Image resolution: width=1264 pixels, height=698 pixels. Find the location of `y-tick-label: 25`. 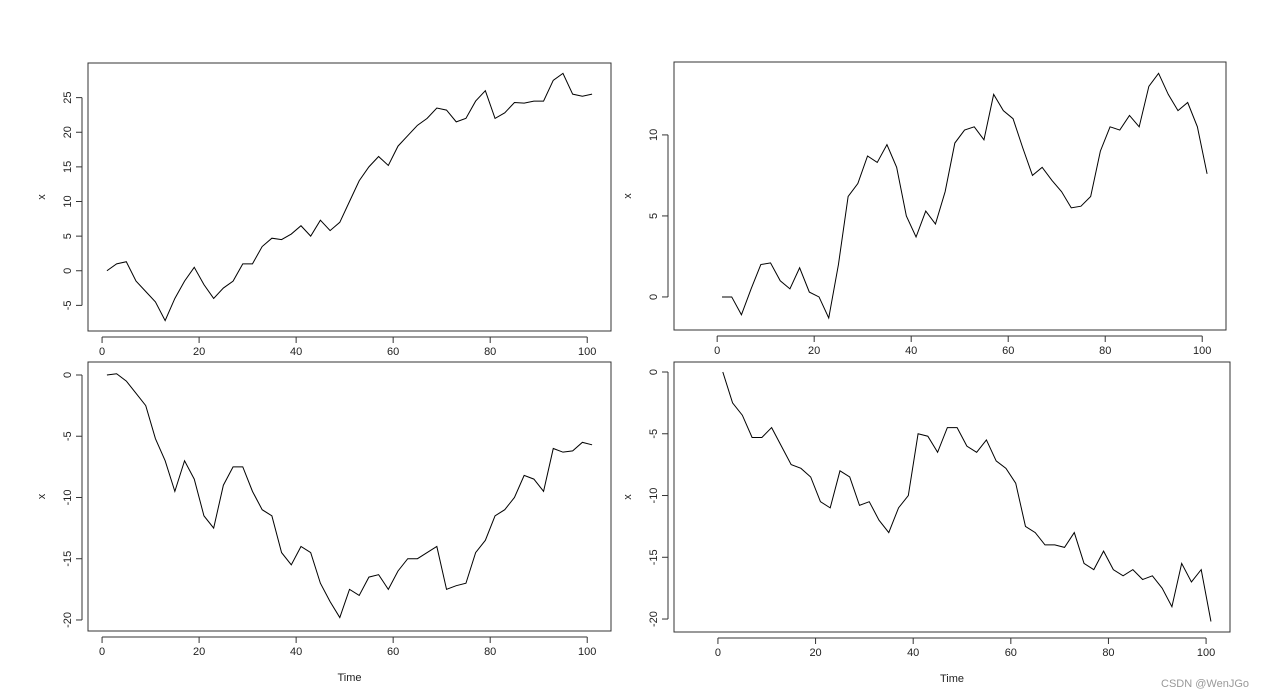

y-tick-label: 25 is located at coordinates (68, 98).